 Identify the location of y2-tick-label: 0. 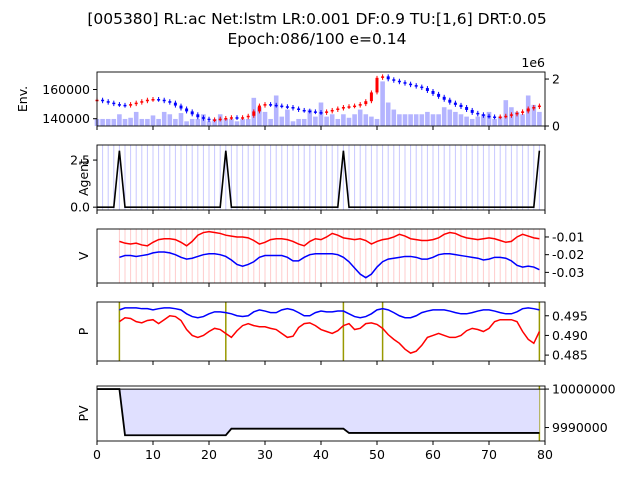
(556, 126).